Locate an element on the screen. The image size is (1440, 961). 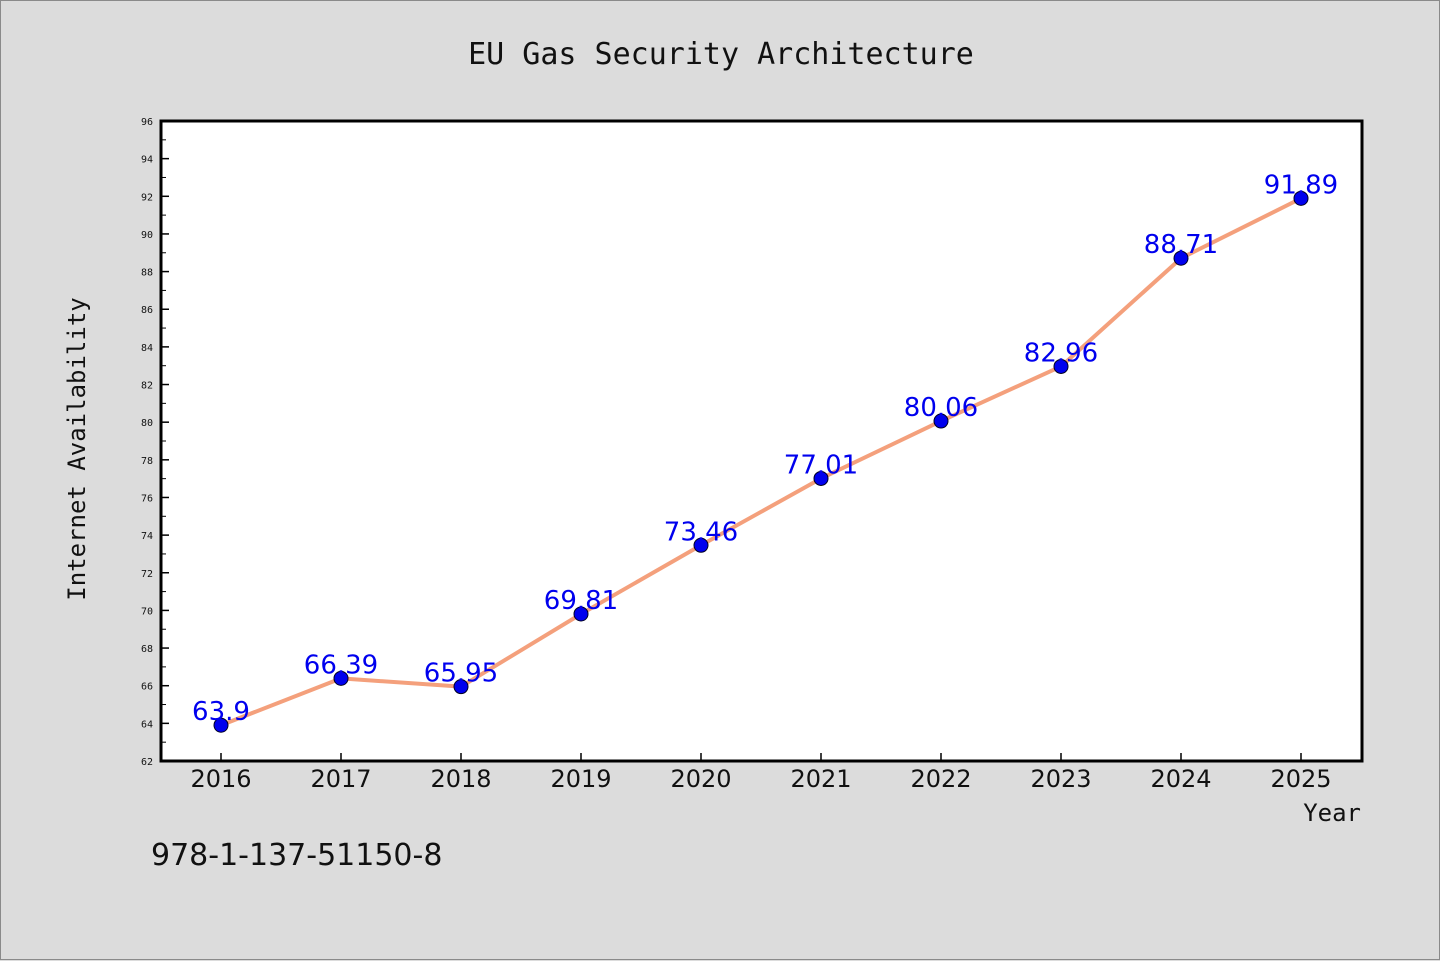
y-tick-label: 86 is located at coordinates (147, 310).